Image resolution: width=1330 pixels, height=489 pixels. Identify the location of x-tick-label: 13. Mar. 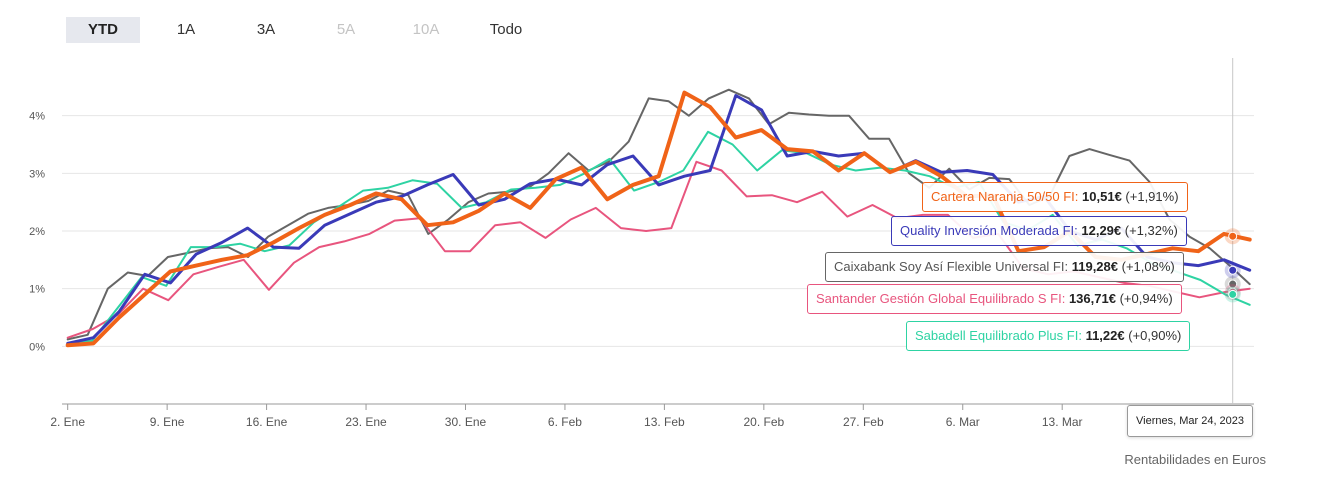
(1062, 422).